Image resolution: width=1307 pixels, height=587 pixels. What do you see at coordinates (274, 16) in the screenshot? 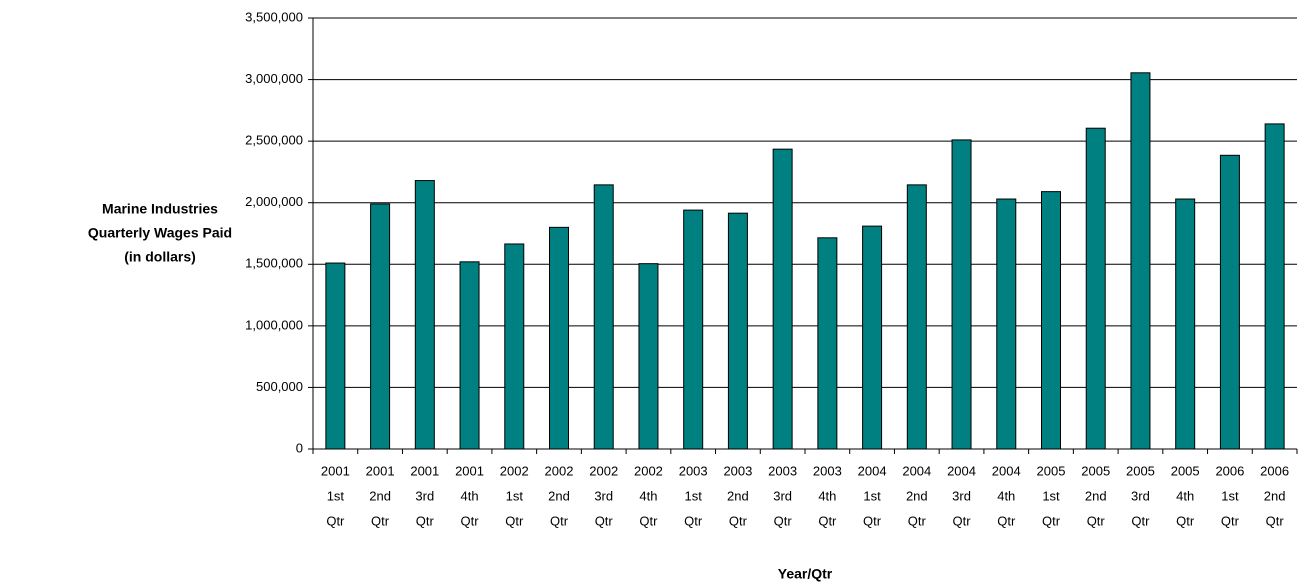
I see `y-tick-label: 3,500,000` at bounding box center [274, 16].